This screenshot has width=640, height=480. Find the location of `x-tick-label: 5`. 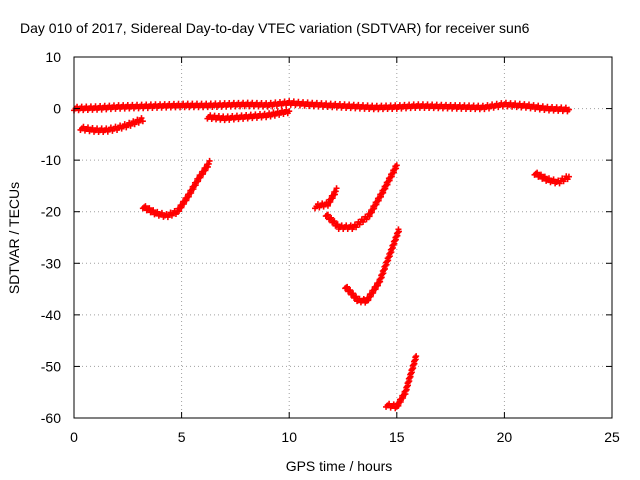

x-tick-label: 5 is located at coordinates (182, 437).